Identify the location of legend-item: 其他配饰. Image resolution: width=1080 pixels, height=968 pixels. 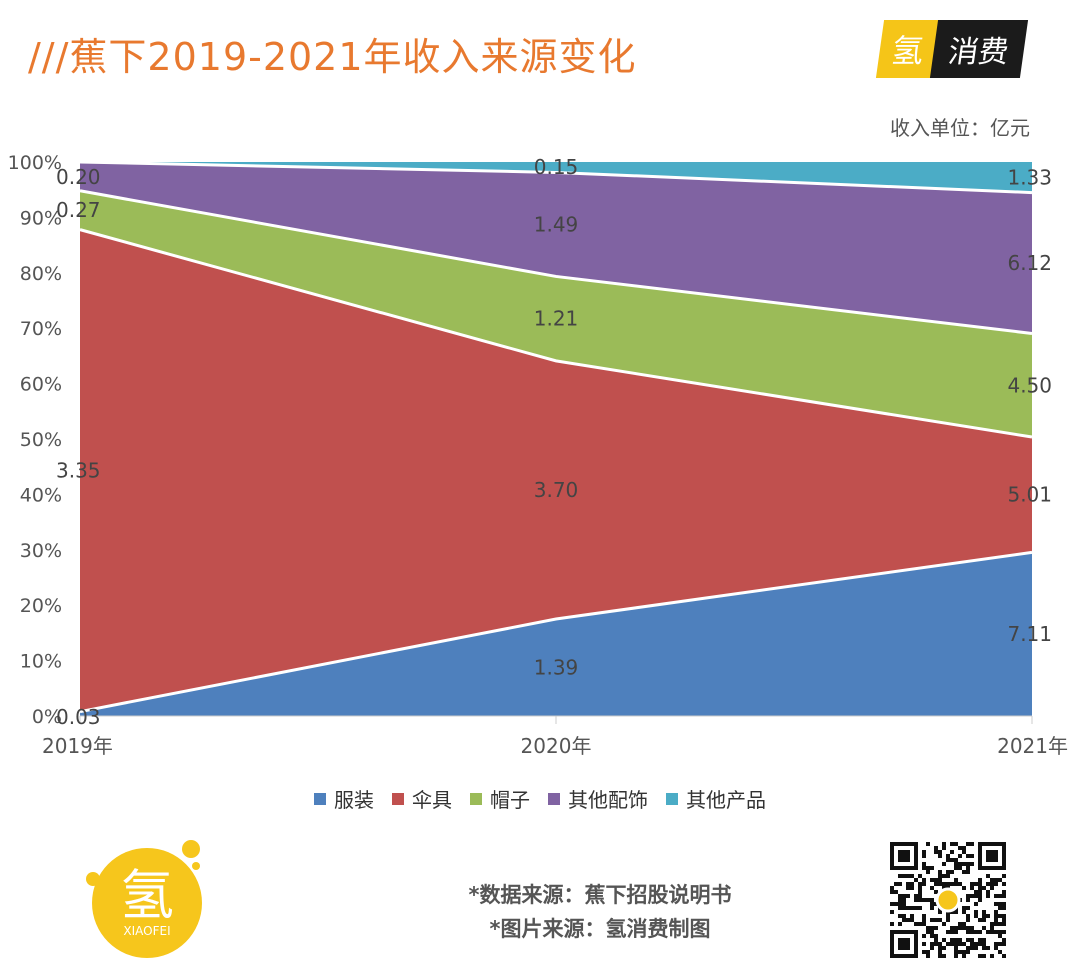
(598, 798).